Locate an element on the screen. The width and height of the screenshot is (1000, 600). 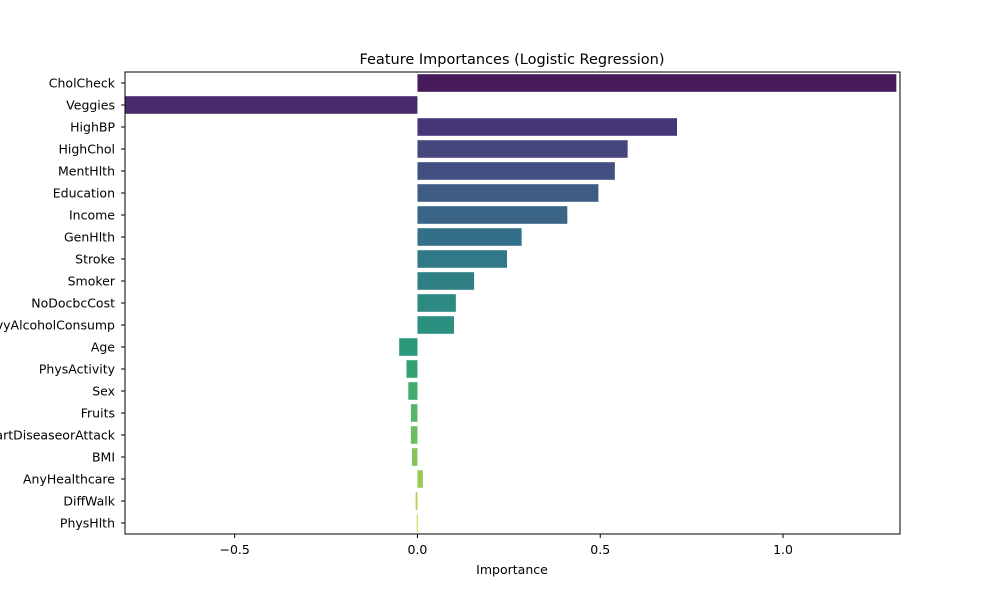
bar-Veggies is located at coordinates (271, 105).